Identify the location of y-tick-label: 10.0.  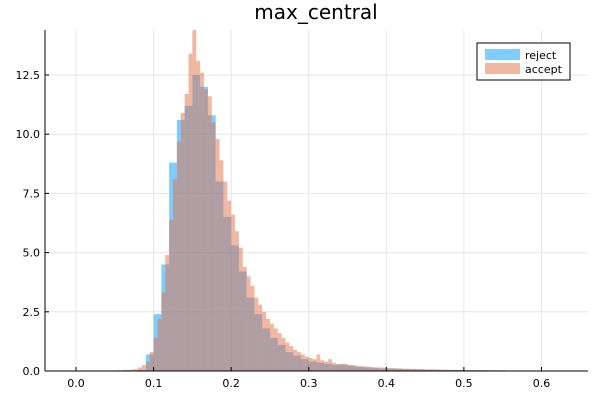
(28, 134).